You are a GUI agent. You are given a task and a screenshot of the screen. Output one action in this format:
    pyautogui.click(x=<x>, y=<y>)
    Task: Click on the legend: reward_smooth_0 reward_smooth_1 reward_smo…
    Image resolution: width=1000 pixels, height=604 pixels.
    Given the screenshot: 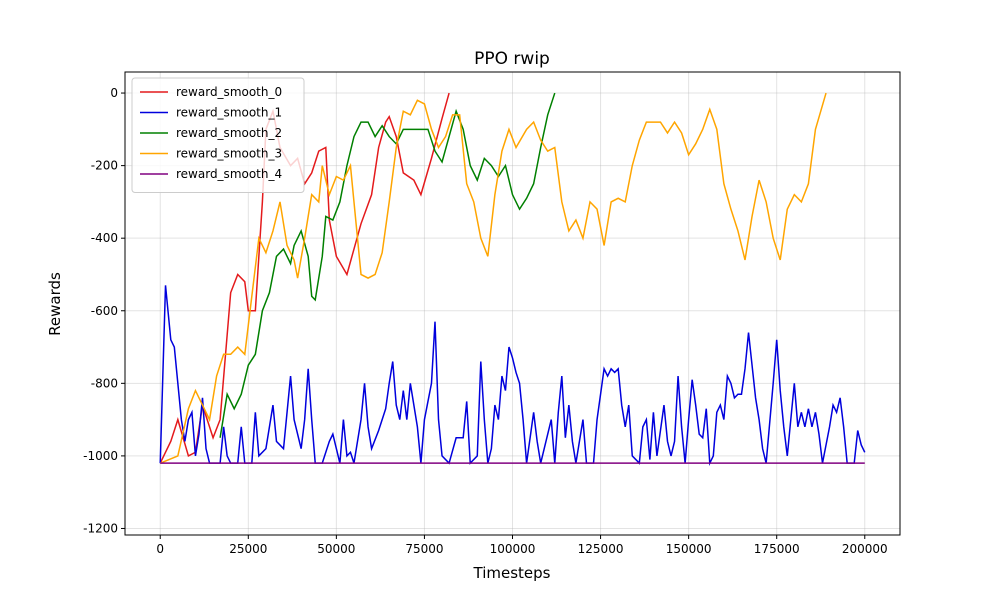 What is the action you would take?
    pyautogui.click(x=218, y=135)
    